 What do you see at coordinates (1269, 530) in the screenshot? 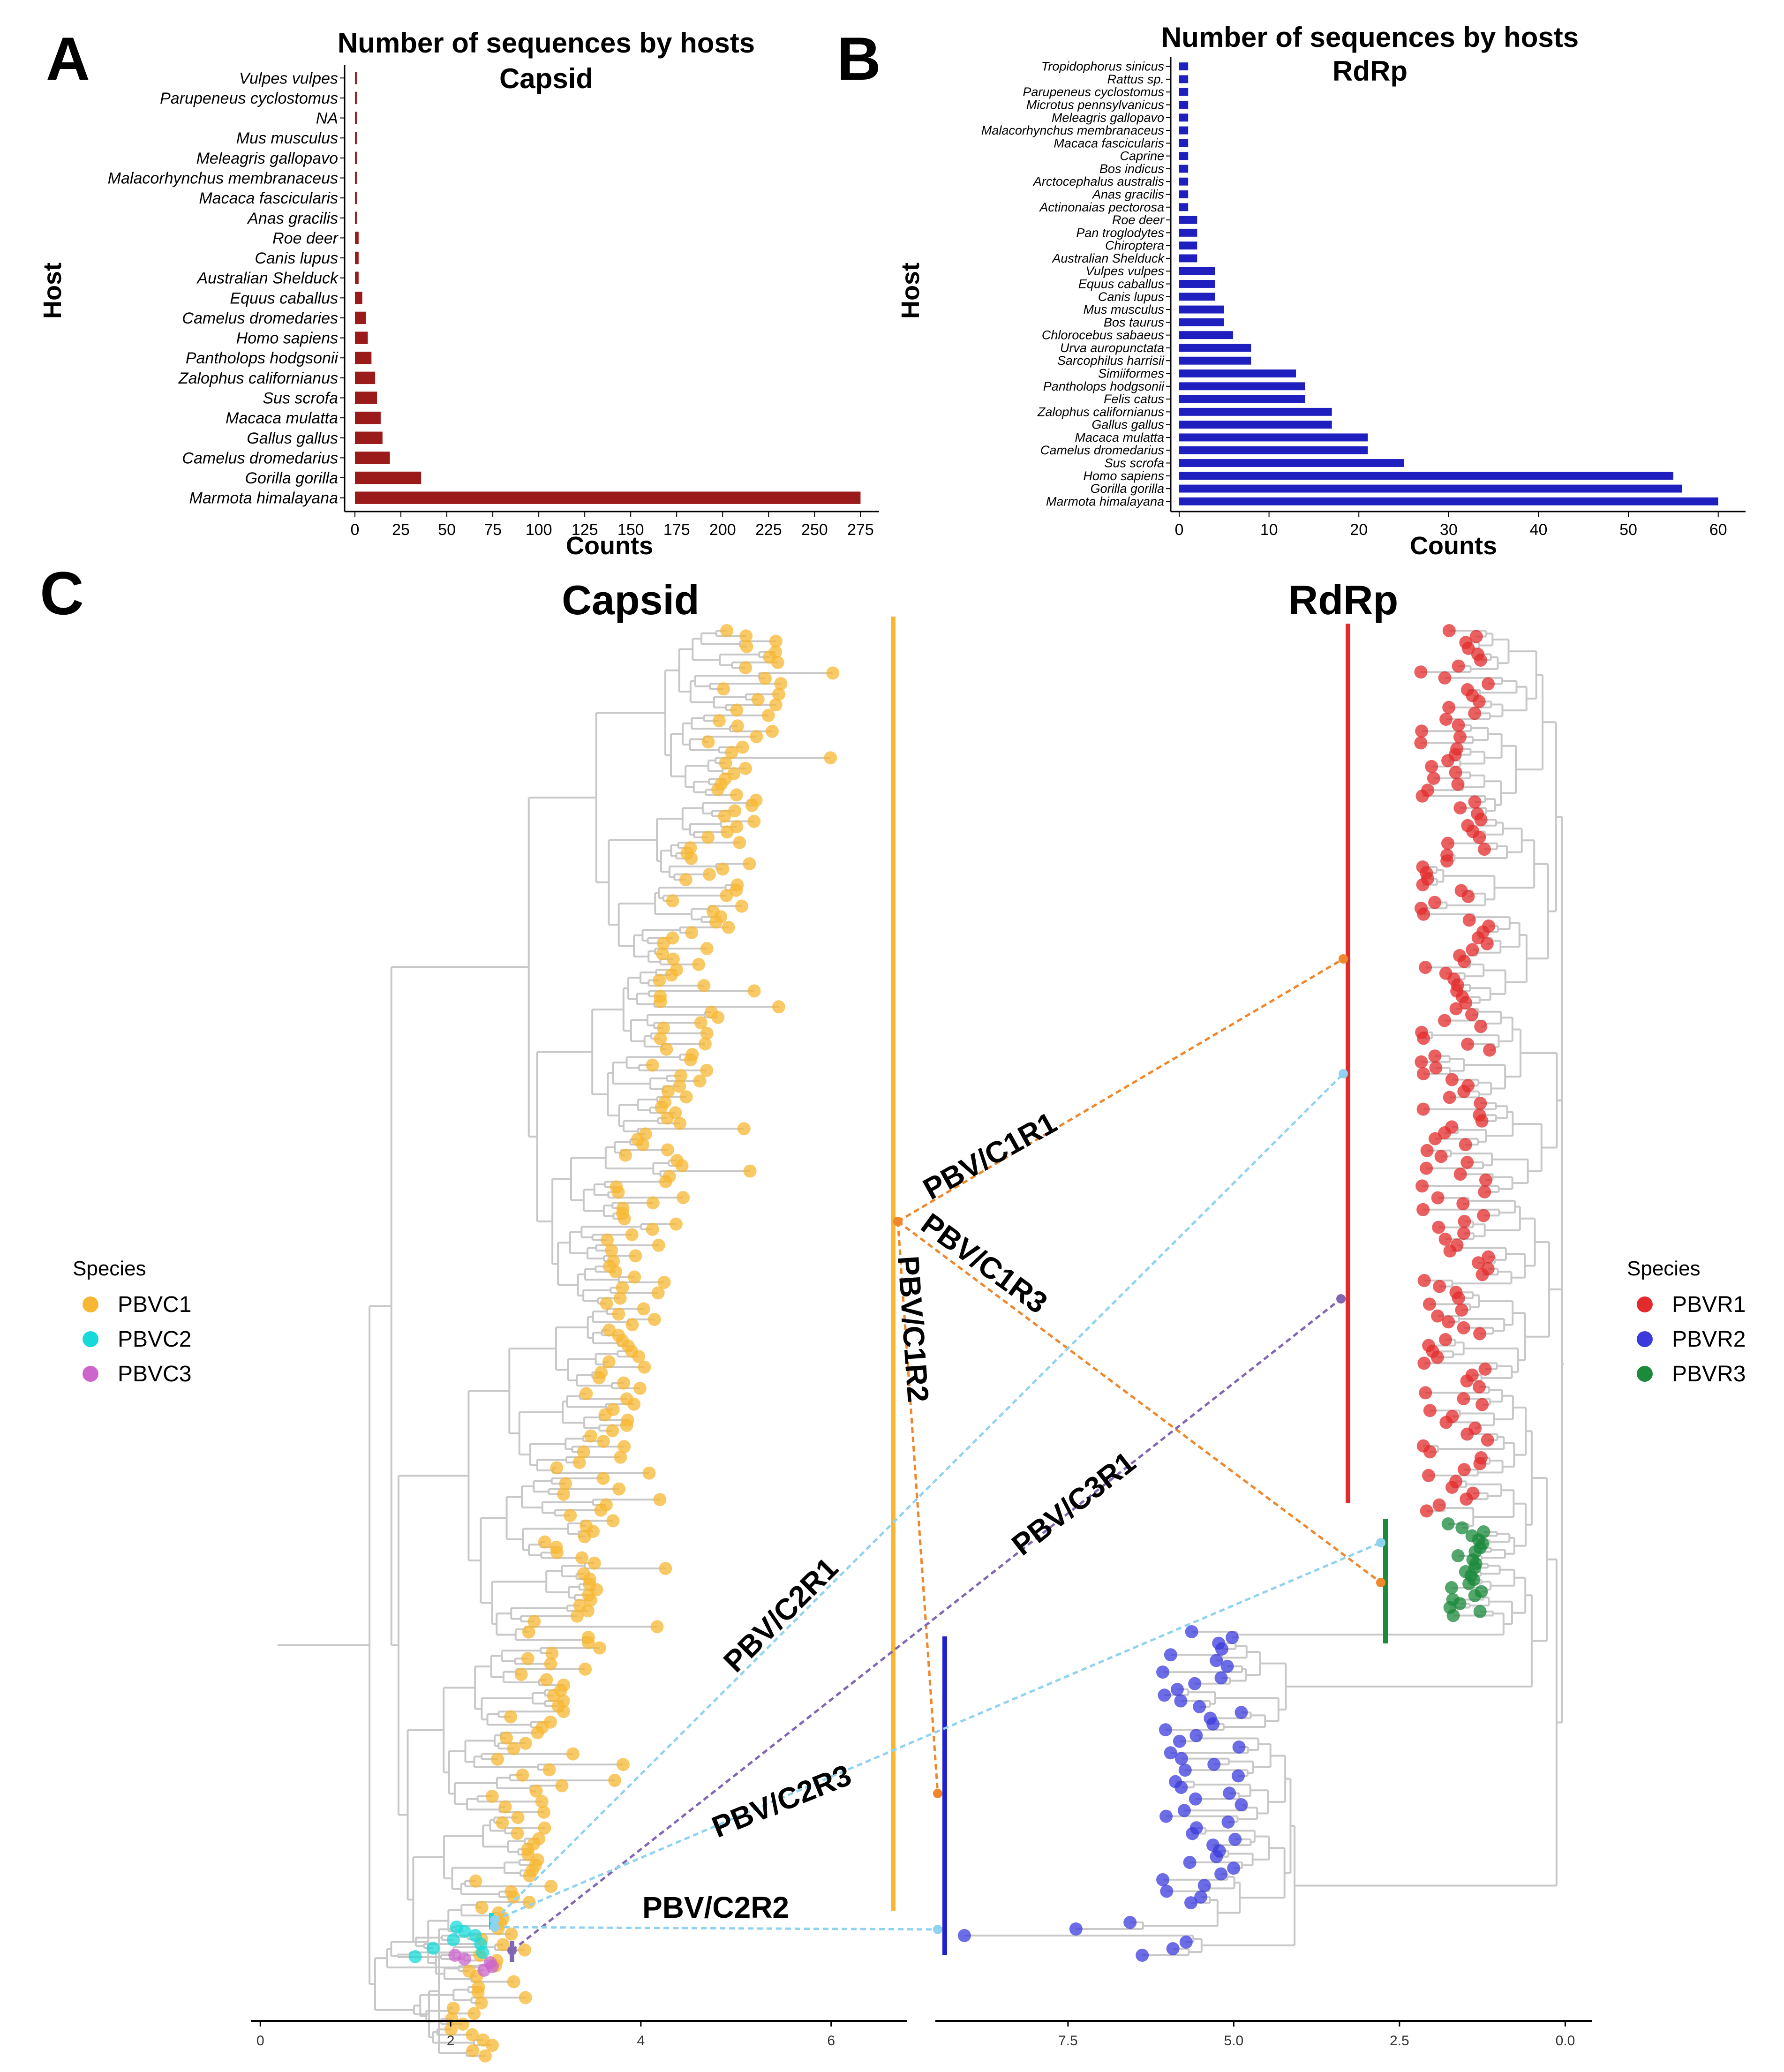
I see `x-tick-label: 10` at bounding box center [1269, 530].